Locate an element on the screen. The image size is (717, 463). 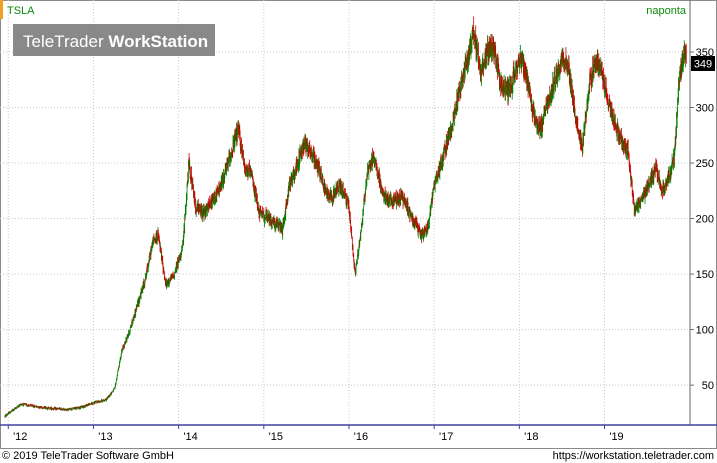
y-tick-label: 300 is located at coordinates (705, 109).